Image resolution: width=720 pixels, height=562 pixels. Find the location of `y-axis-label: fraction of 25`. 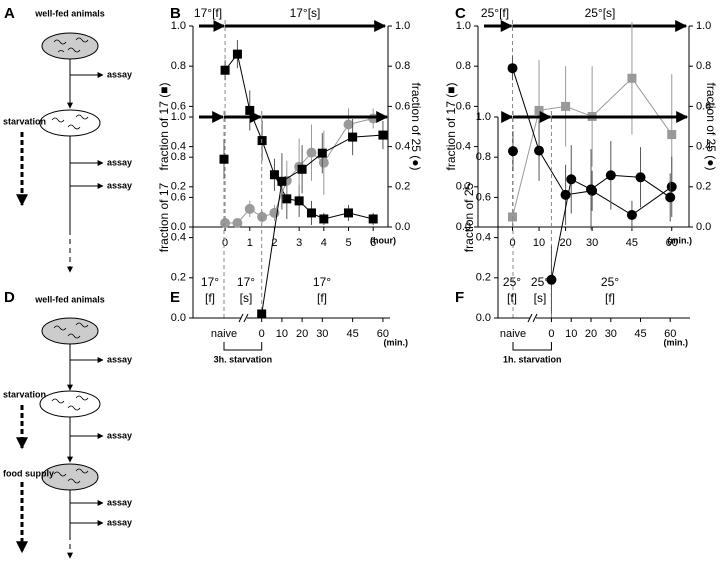

y-axis-label: fraction of 25 is located at coordinates (469, 217).